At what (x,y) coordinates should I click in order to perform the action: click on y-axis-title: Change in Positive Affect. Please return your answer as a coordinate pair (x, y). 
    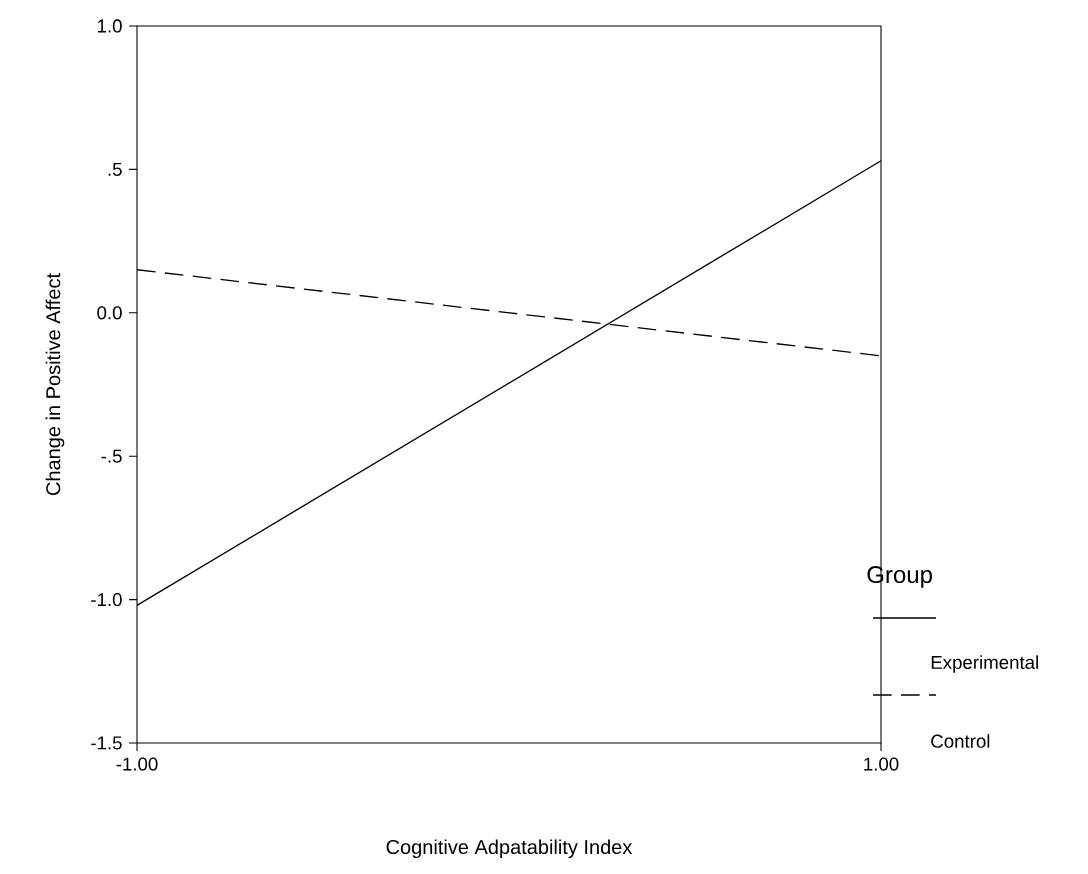
    Looking at the image, I should click on (55, 384).